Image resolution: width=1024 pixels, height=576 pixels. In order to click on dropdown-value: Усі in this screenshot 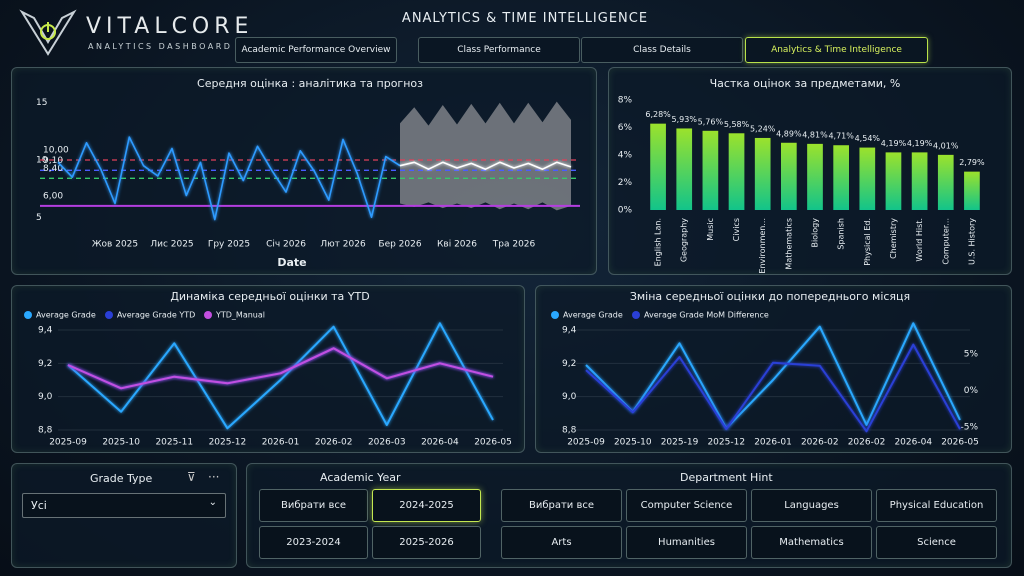, I will do `click(39, 505)`.